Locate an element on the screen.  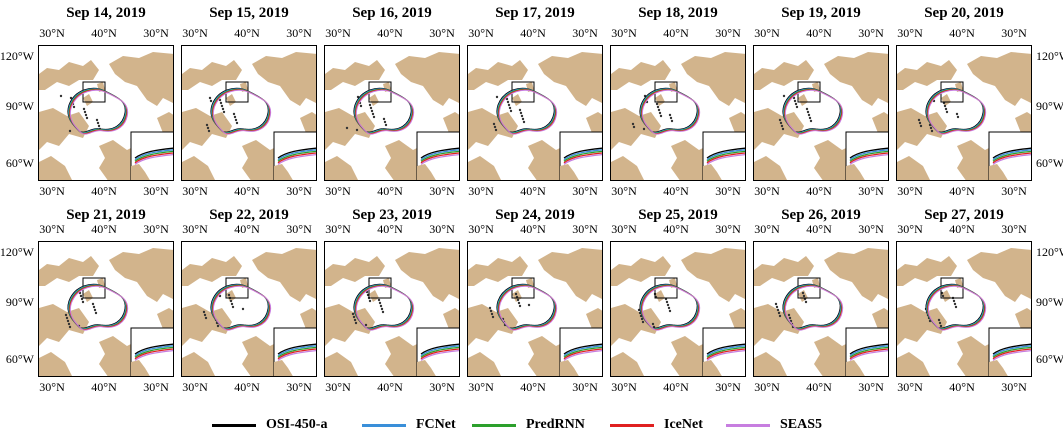
panel-title: Sep 19, 2019 is located at coordinates (821, 13).